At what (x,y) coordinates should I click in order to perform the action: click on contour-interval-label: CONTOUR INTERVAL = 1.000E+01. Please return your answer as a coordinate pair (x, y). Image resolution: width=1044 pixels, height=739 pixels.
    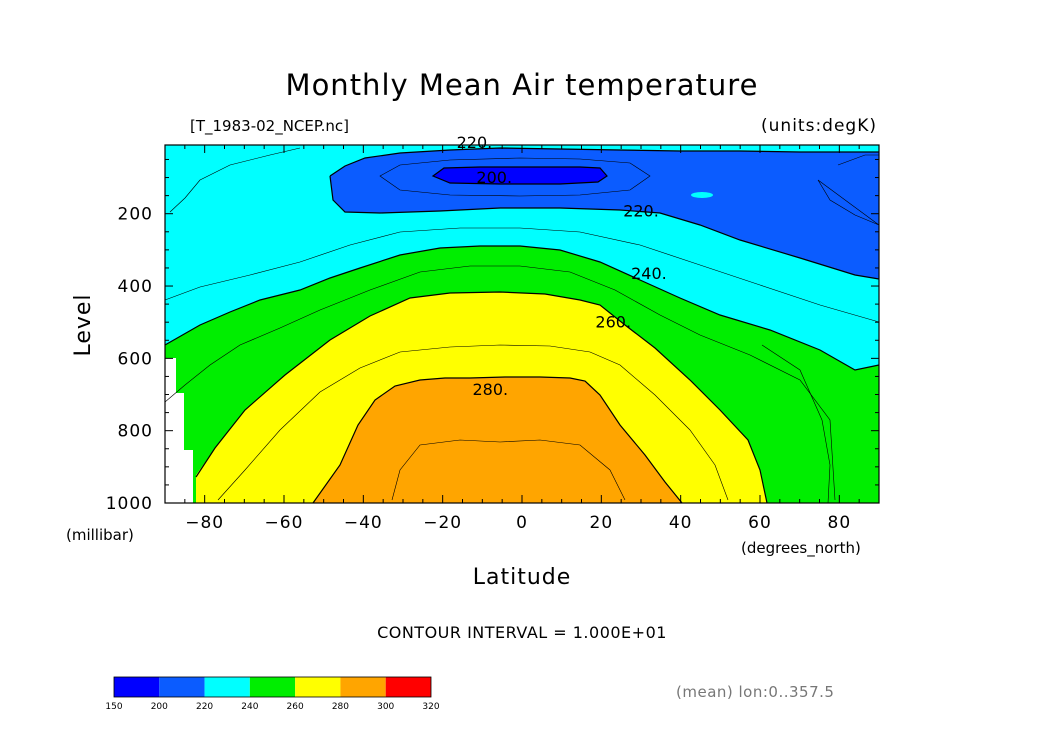
    Looking at the image, I should click on (522, 632).